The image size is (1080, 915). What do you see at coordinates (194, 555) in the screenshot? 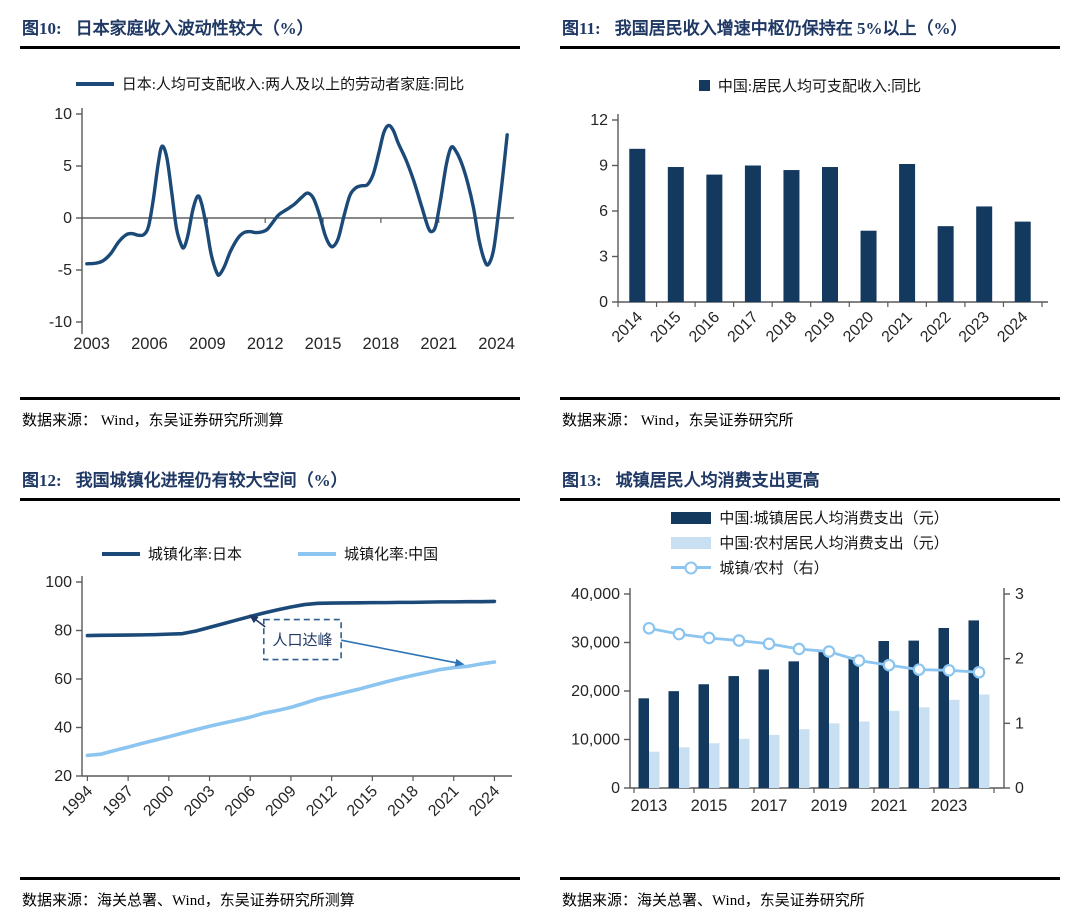
I see `legend-label: 城镇化率:日本` at bounding box center [194, 555].